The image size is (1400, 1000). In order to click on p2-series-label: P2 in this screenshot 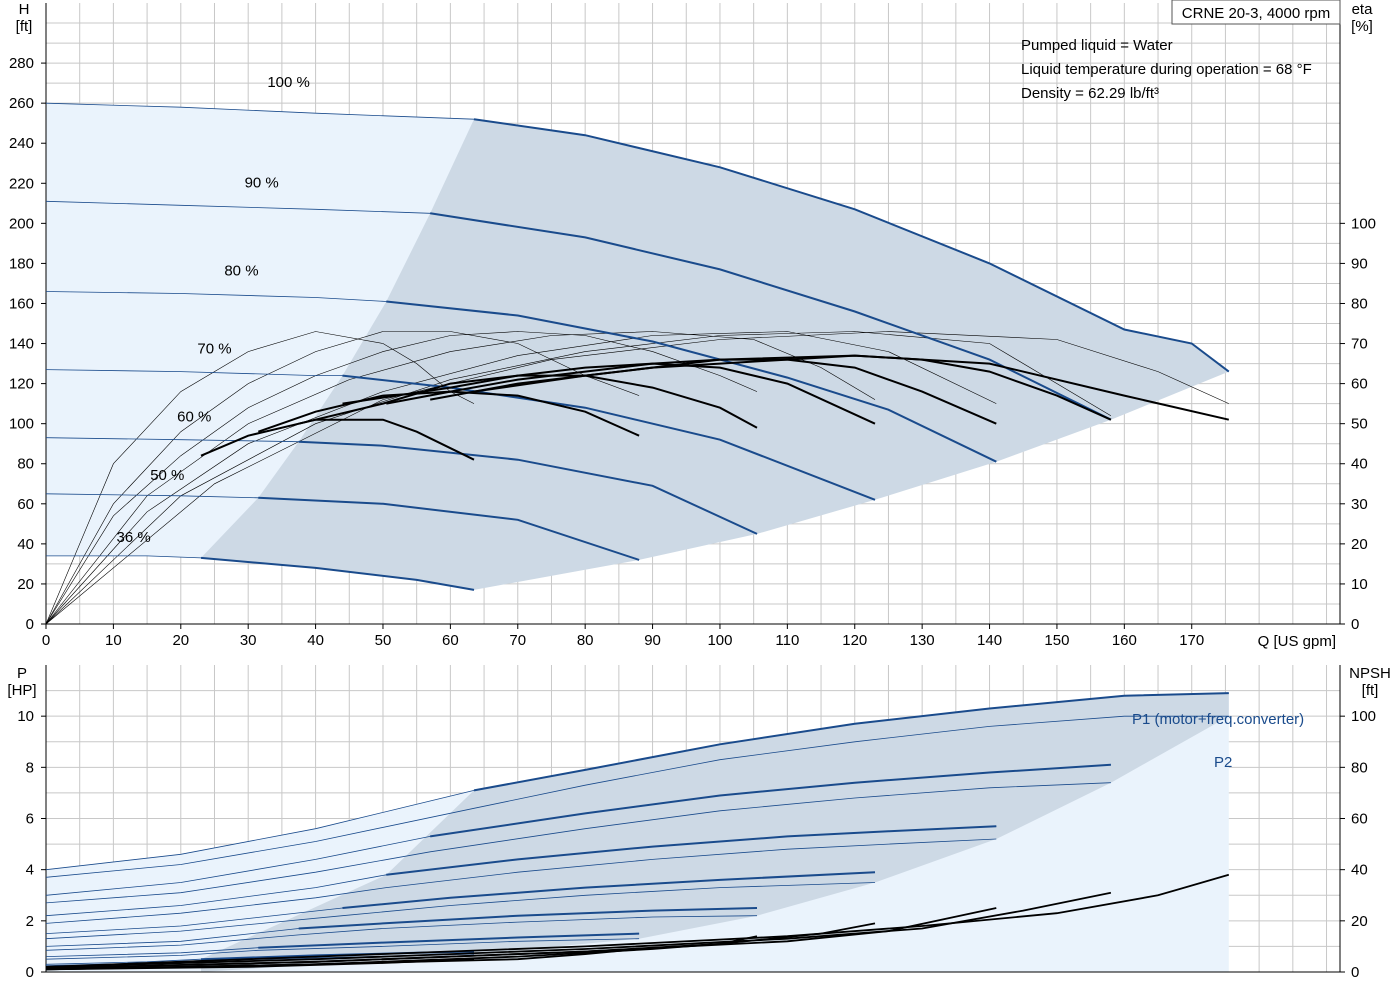, I will do `click(1223, 762)`.